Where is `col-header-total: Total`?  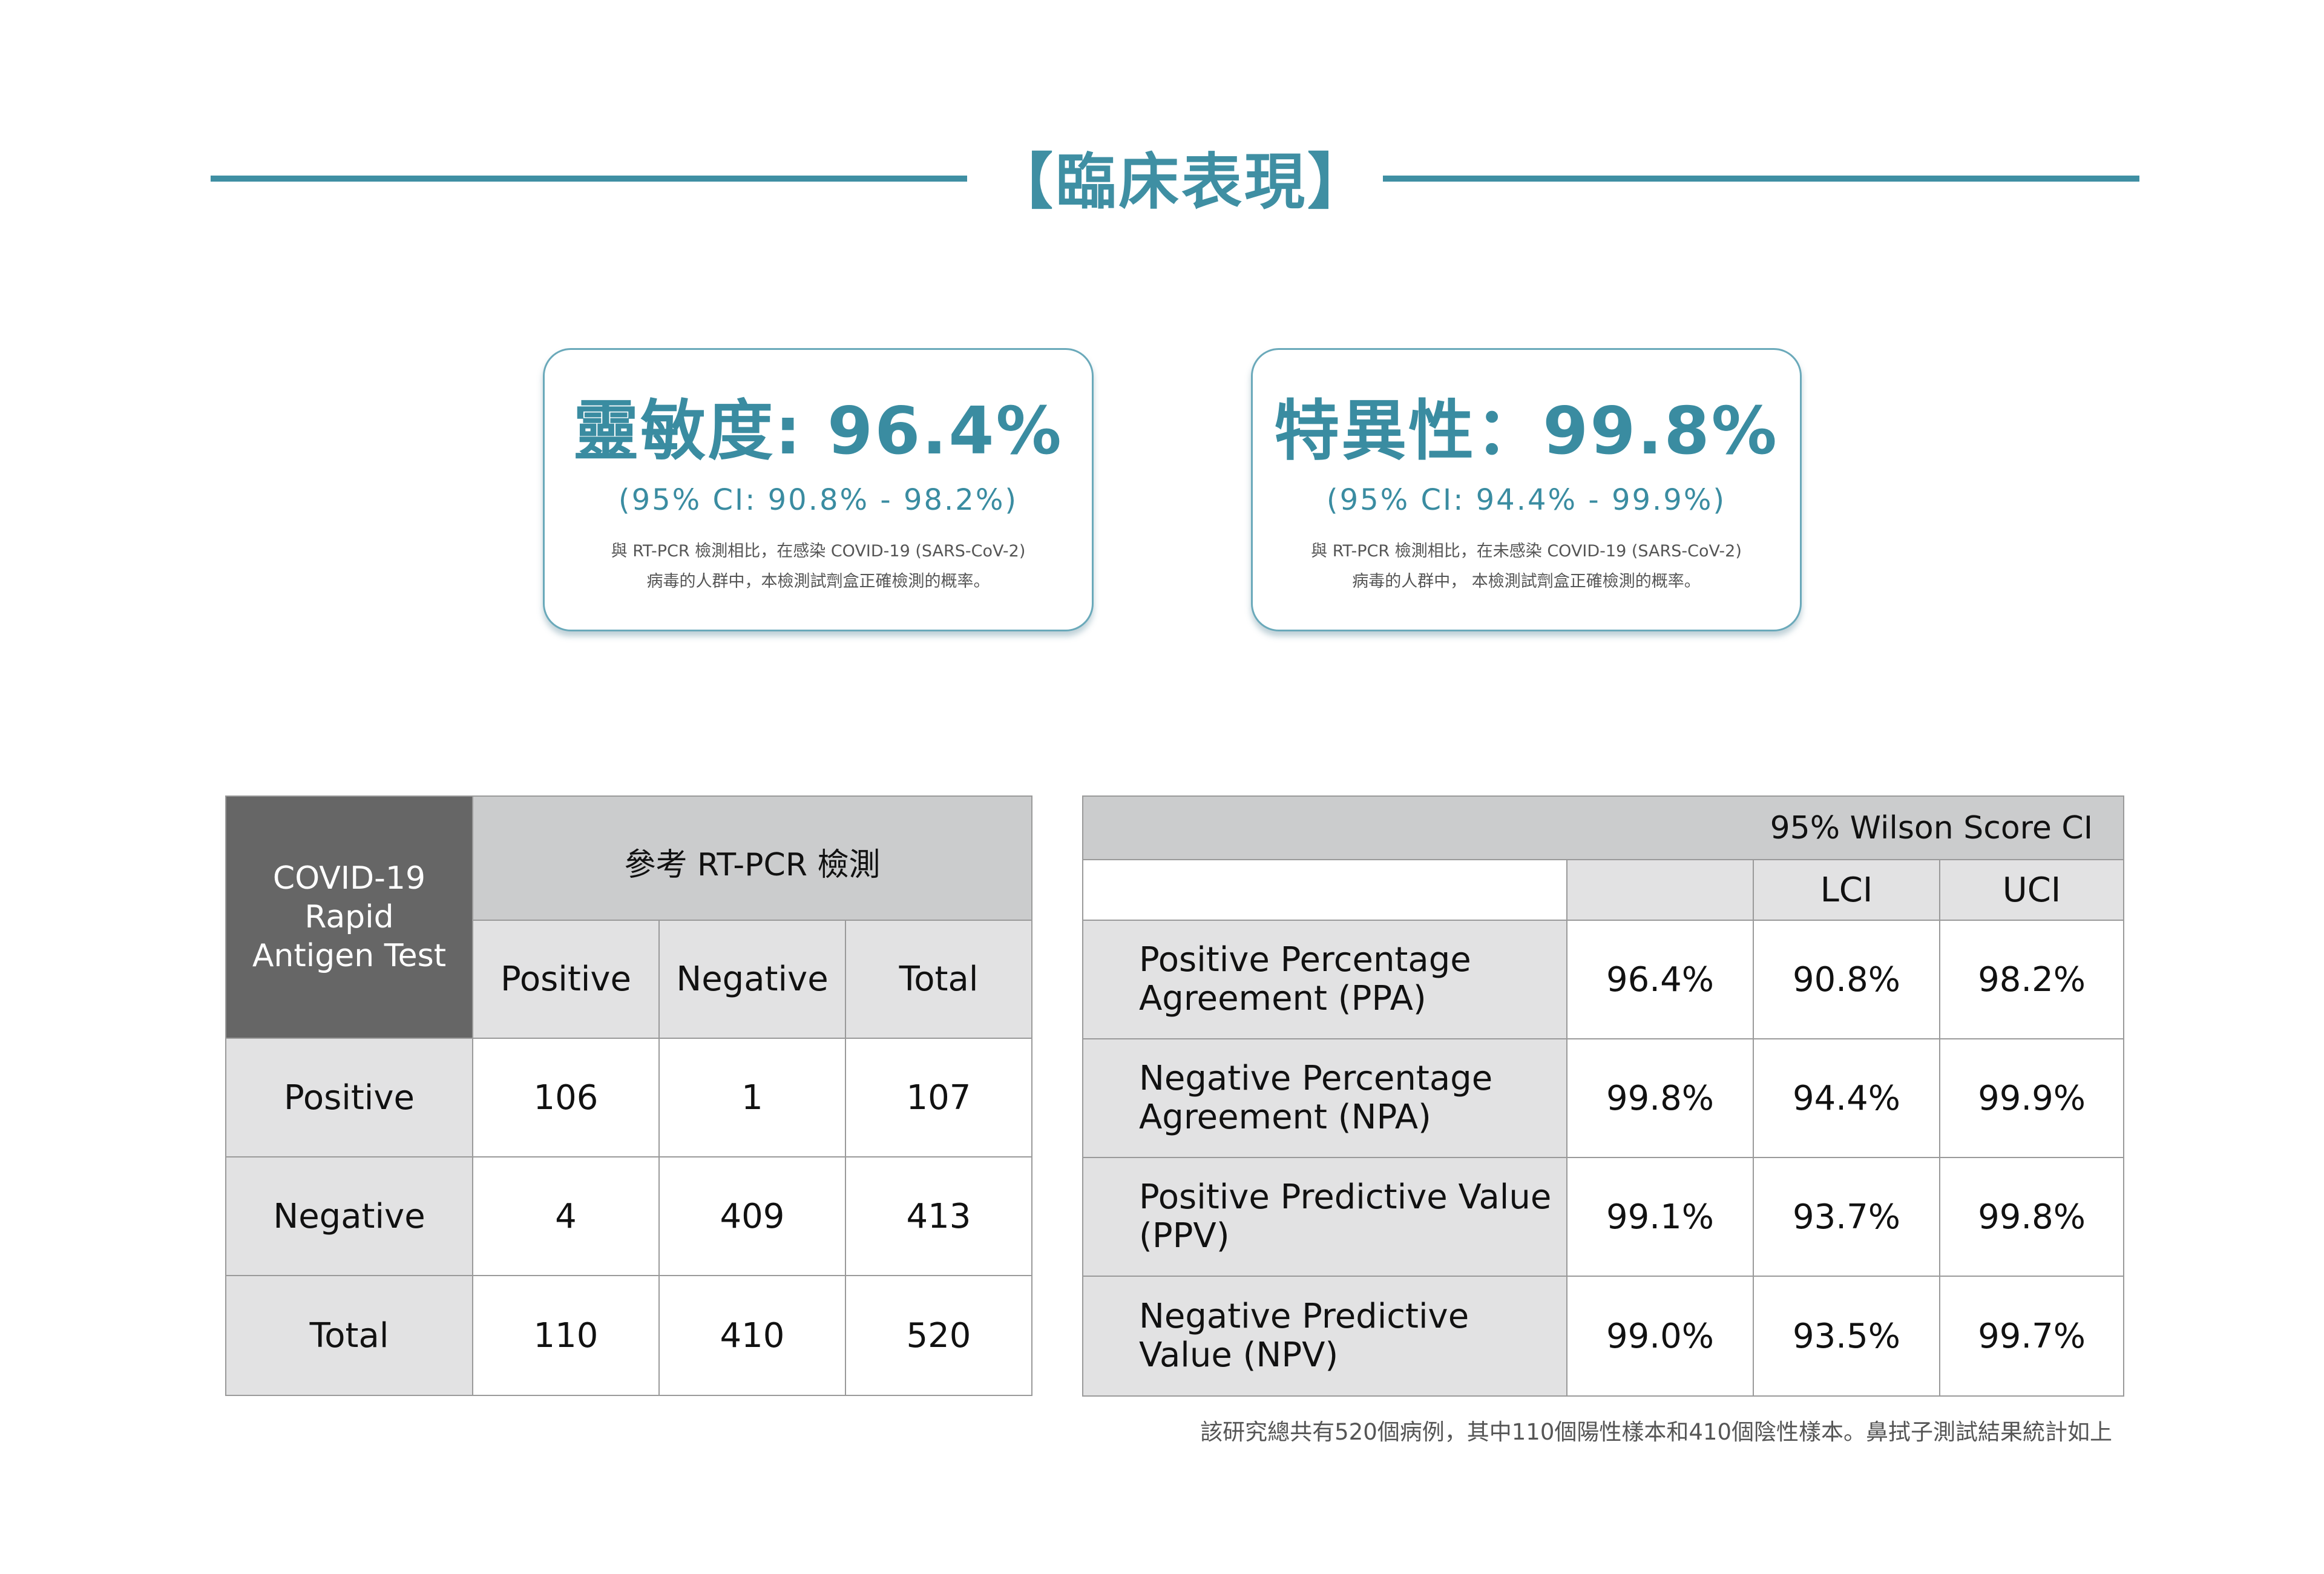
col-header-total: Total is located at coordinates (938, 979).